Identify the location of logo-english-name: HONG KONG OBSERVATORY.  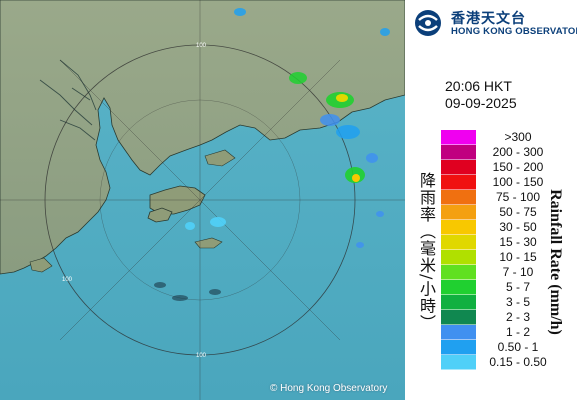
(514, 31).